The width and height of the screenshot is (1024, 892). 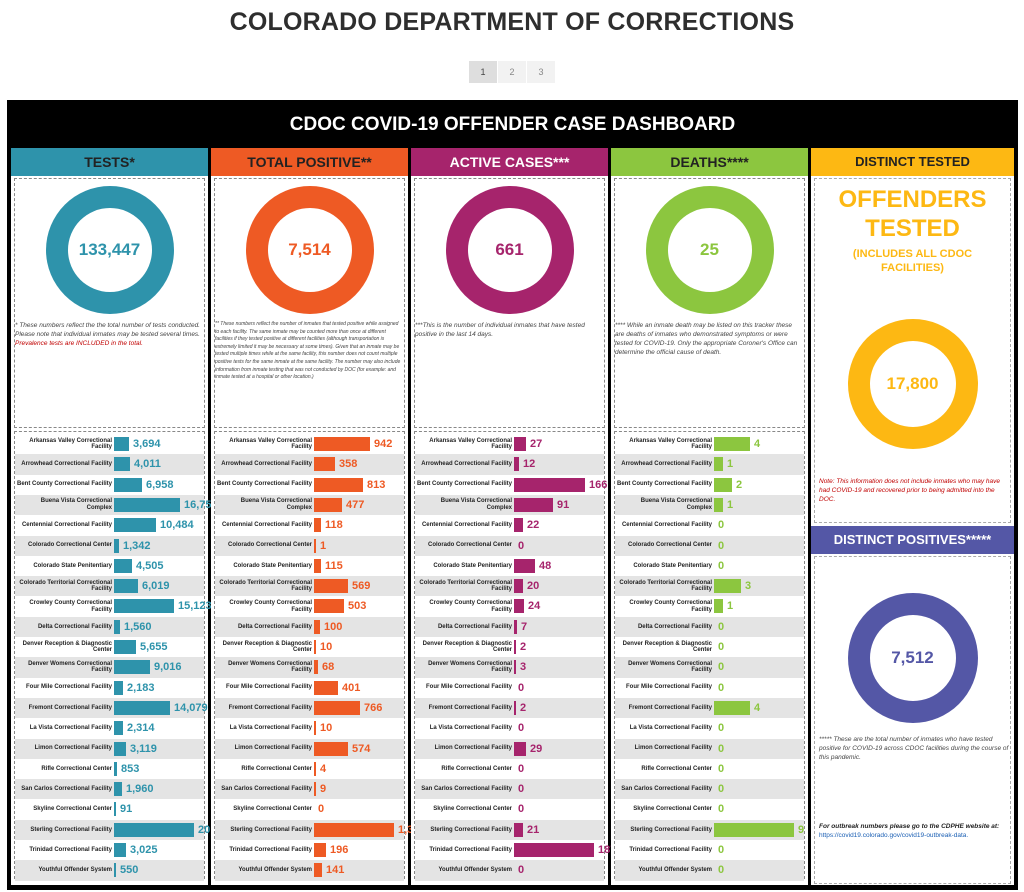 I want to click on facility-row: Bent County Correctional Facility 166, so click(x=511, y=485).